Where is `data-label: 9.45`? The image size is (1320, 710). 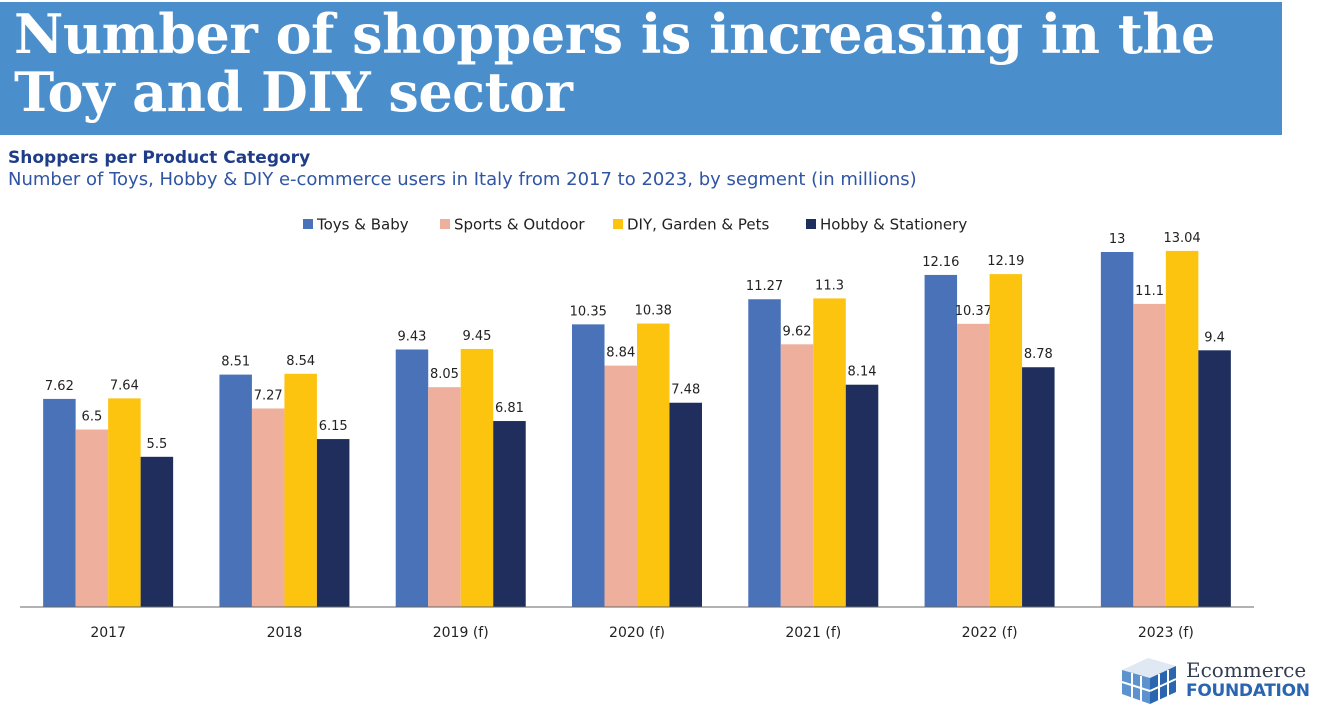 data-label: 9.45 is located at coordinates (476, 336).